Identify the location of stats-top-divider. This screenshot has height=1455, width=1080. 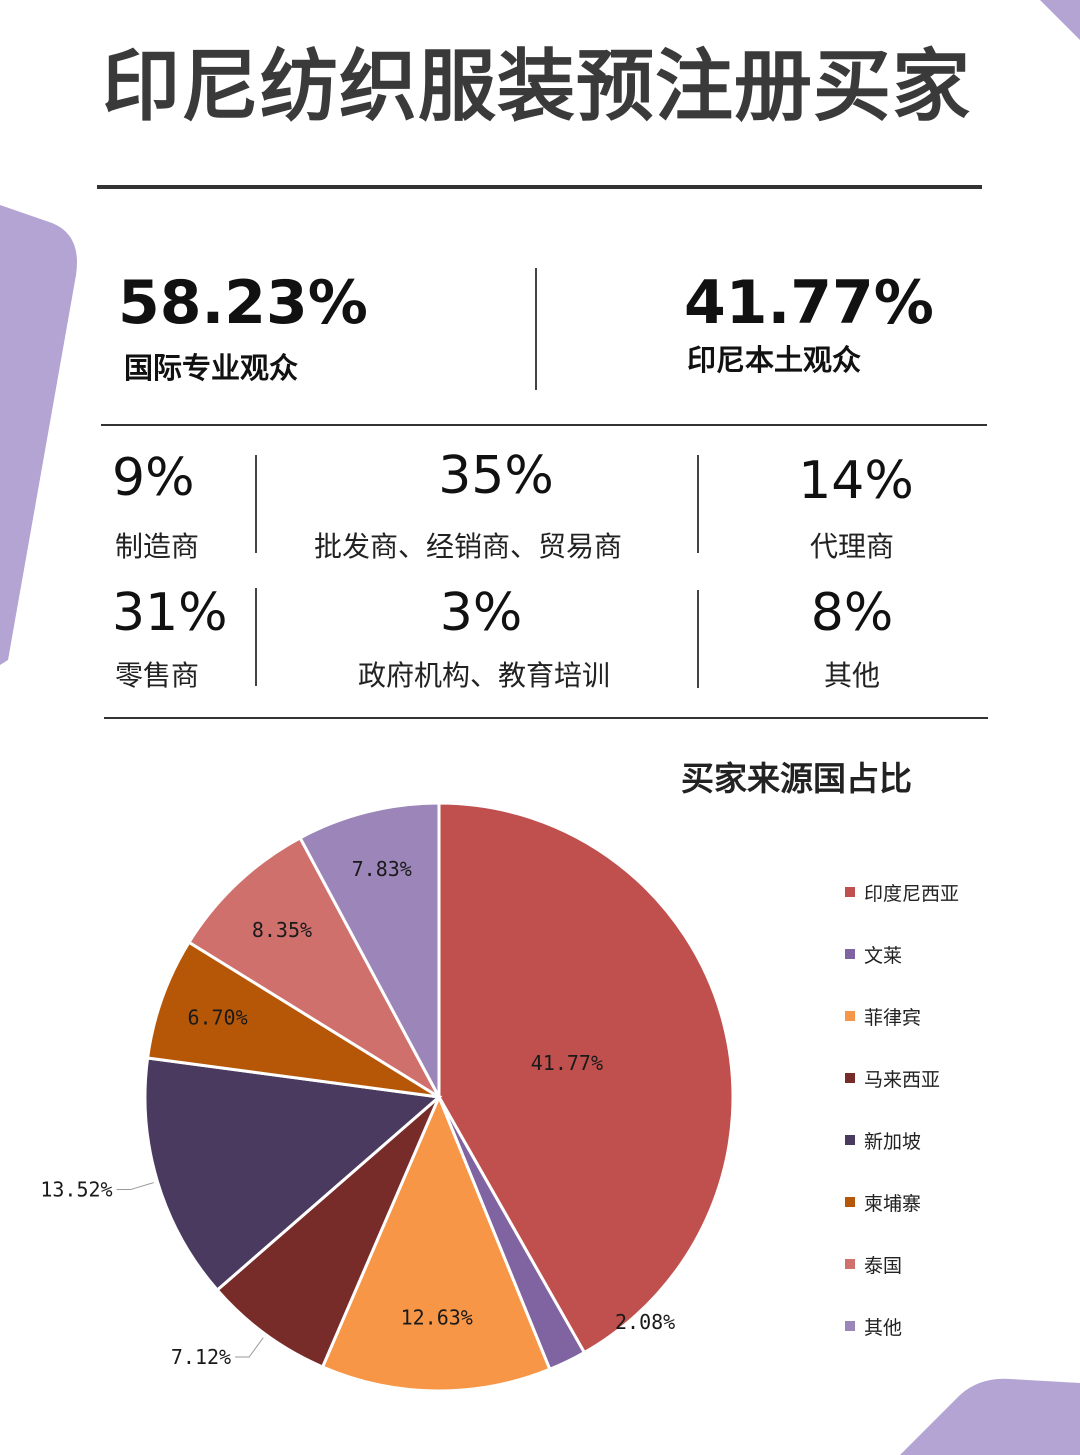
(544, 425).